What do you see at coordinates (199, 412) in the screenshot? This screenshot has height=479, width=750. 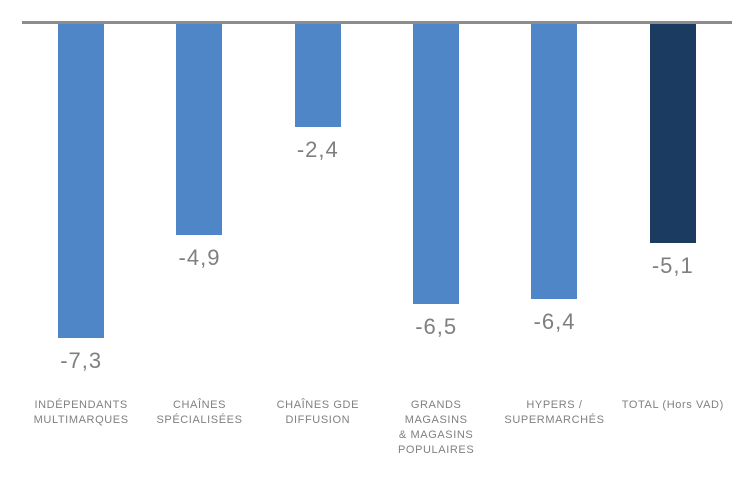 I see `category-label: CHAÎNES SPÉCIALISÉES` at bounding box center [199, 412].